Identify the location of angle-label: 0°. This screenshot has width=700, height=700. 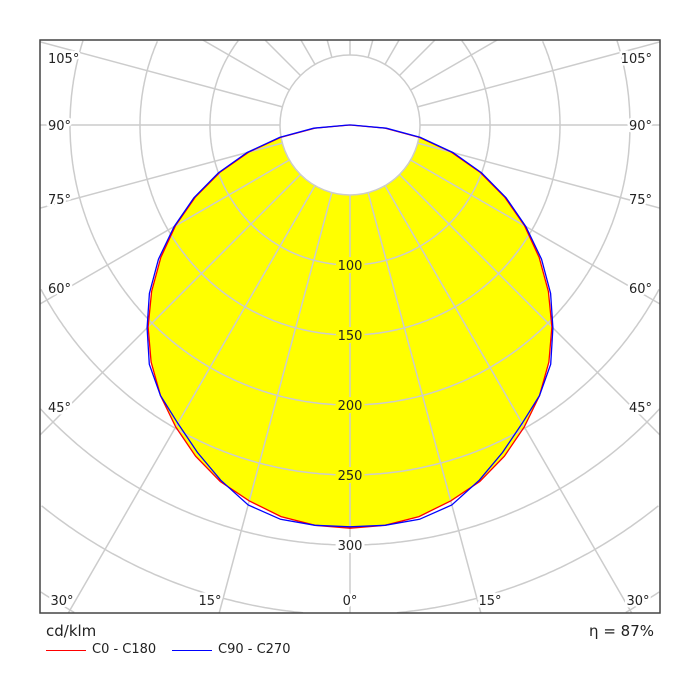
(350, 601).